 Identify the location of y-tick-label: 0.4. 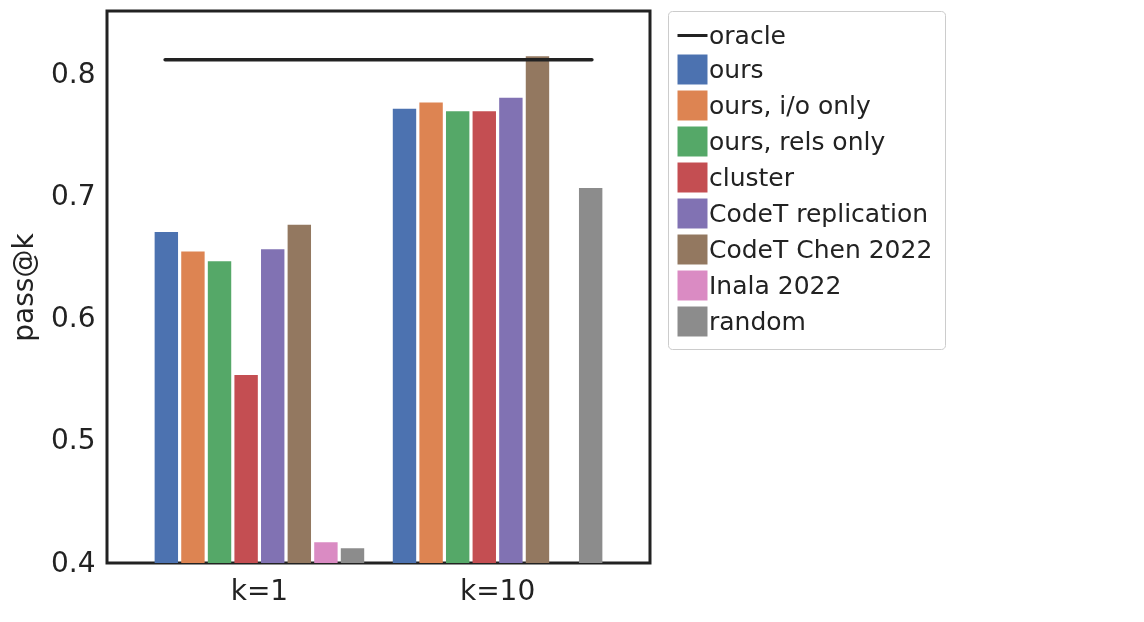
(73, 562).